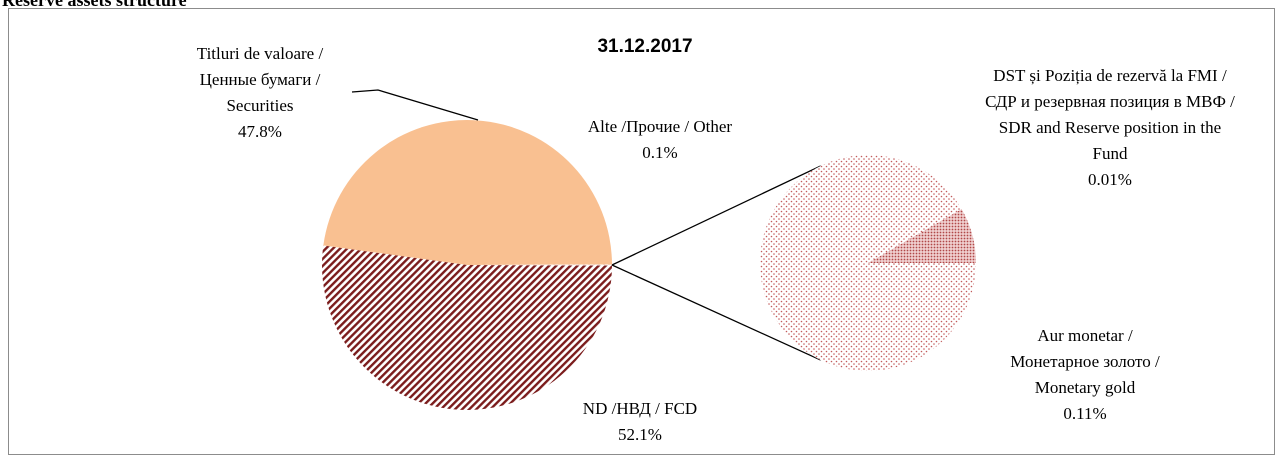 Image resolution: width=1283 pixels, height=459 pixels. I want to click on value-label: 0.1%, so click(659, 152).